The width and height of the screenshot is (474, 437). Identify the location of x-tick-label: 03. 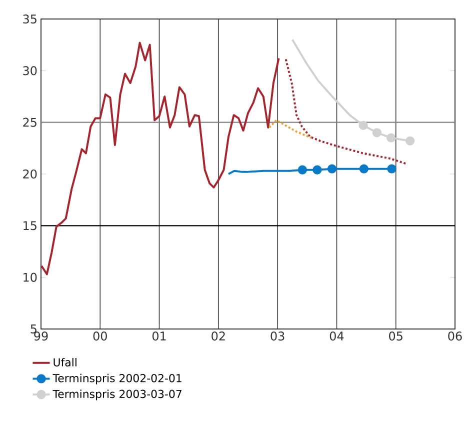
(277, 336).